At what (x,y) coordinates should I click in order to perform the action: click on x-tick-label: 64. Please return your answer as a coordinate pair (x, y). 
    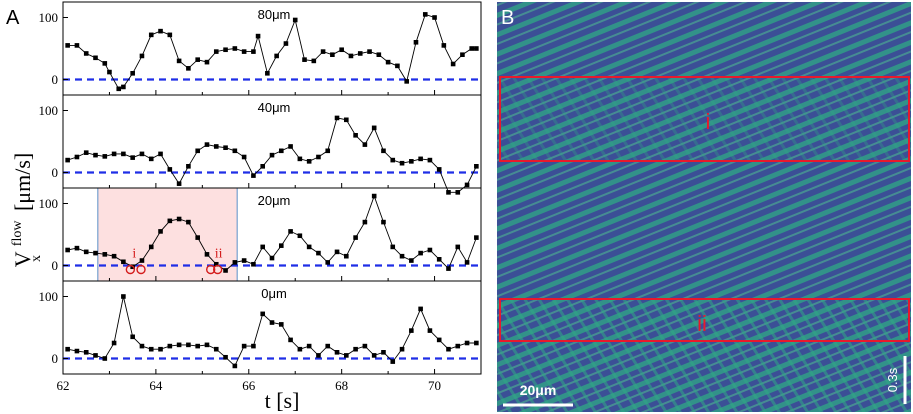
    Looking at the image, I should click on (156, 385).